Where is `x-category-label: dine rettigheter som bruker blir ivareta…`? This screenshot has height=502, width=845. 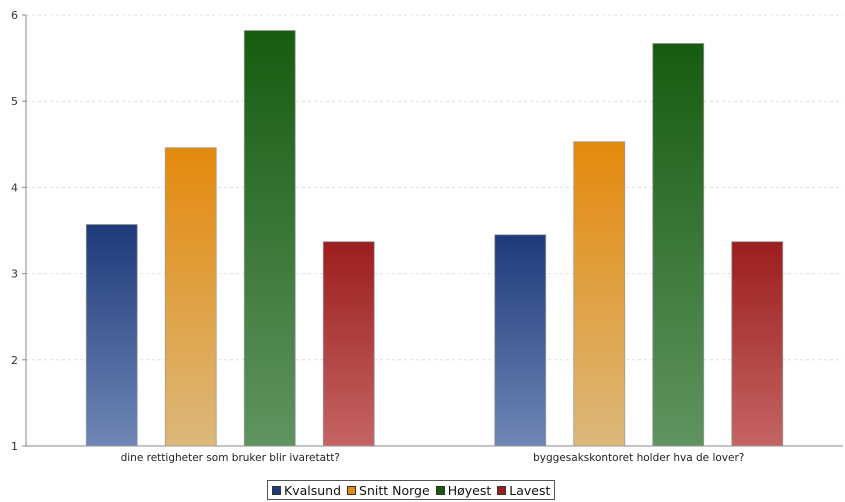
x-category-label: dine rettigheter som bruker blir ivareta… is located at coordinates (230, 458).